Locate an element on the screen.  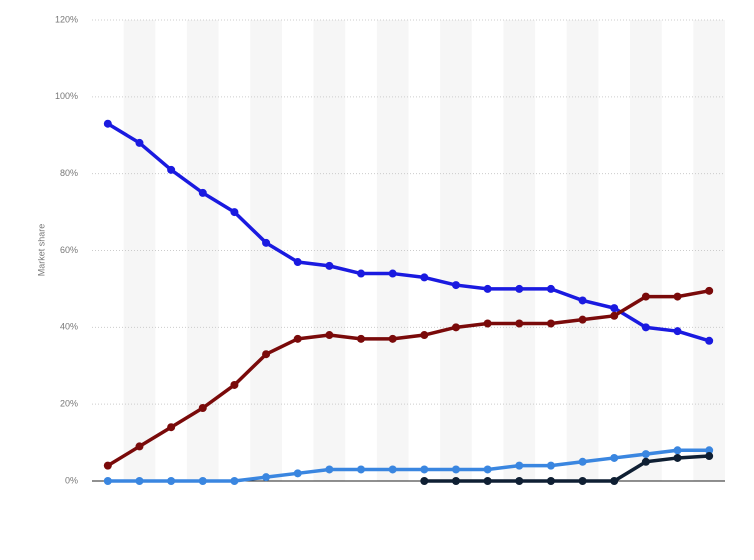
column-stripe is located at coordinates (519, 250).